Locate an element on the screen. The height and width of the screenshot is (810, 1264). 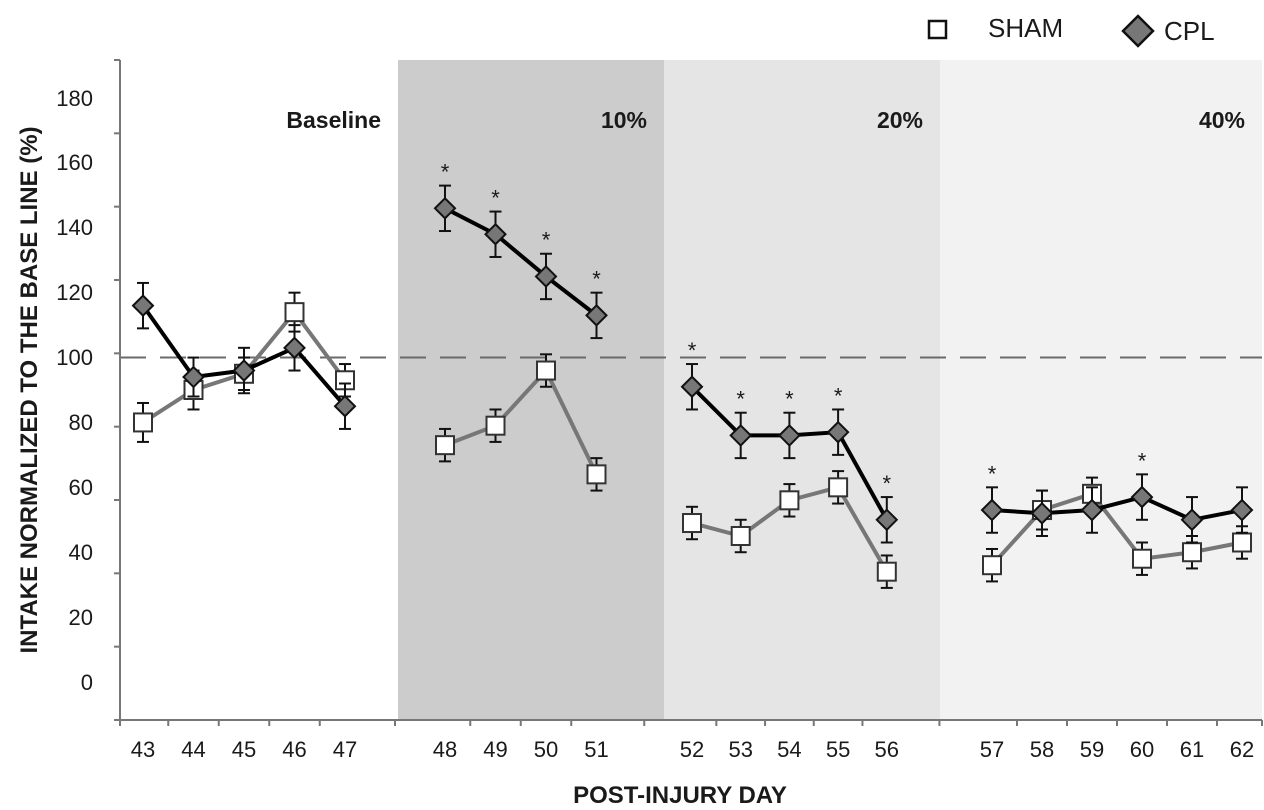
x-tick-label: 52 is located at coordinates (692, 749).